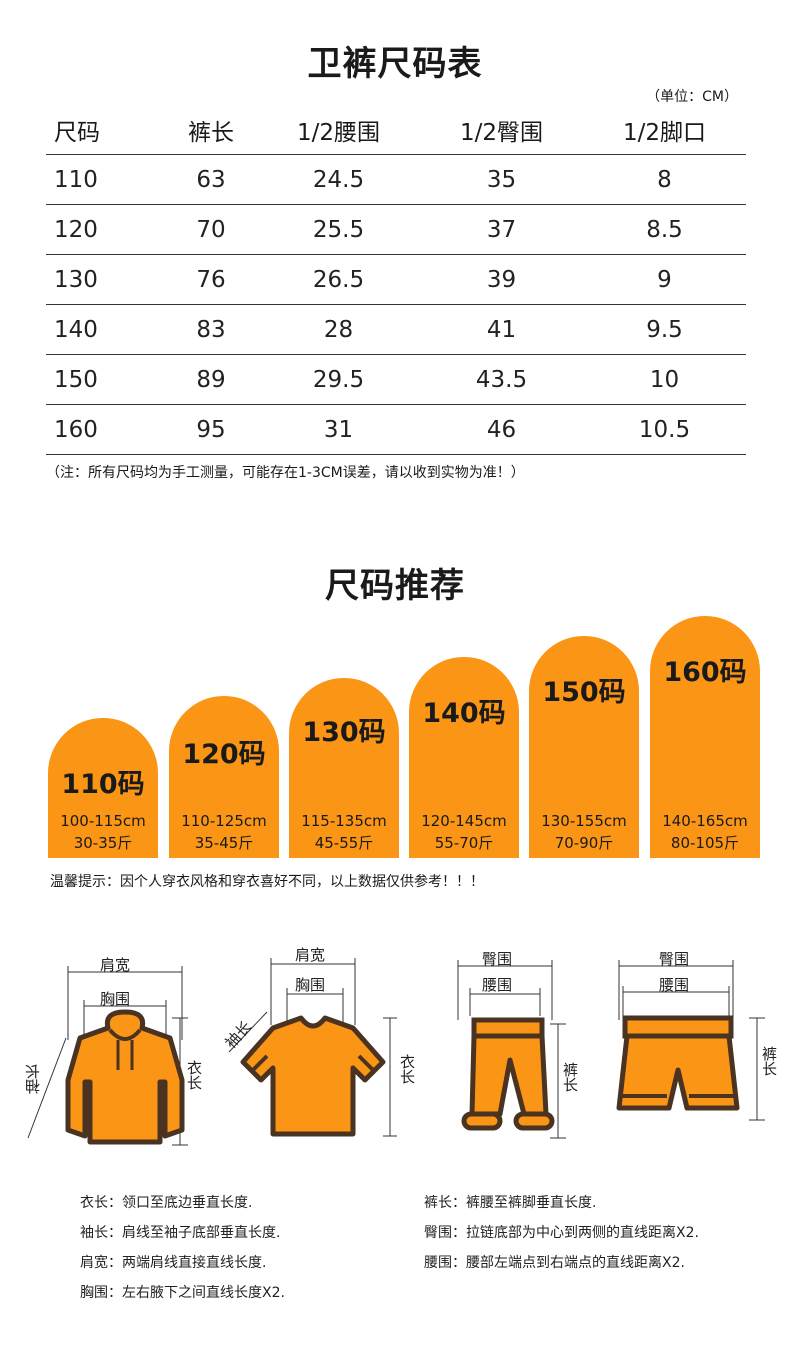 The height and width of the screenshot is (1356, 790). Describe the element at coordinates (105, 429) in the screenshot. I see `table-cell: 160` at that location.